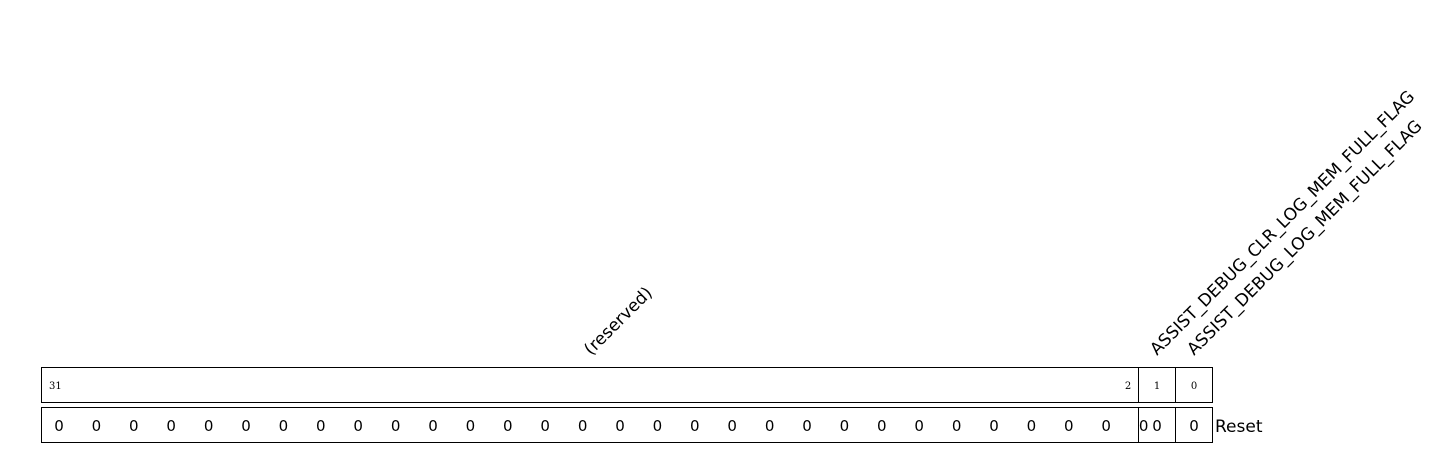 The image size is (1442, 472). What do you see at coordinates (1069, 426) in the screenshot?
I see `reset-value-bit-4: 0` at bounding box center [1069, 426].